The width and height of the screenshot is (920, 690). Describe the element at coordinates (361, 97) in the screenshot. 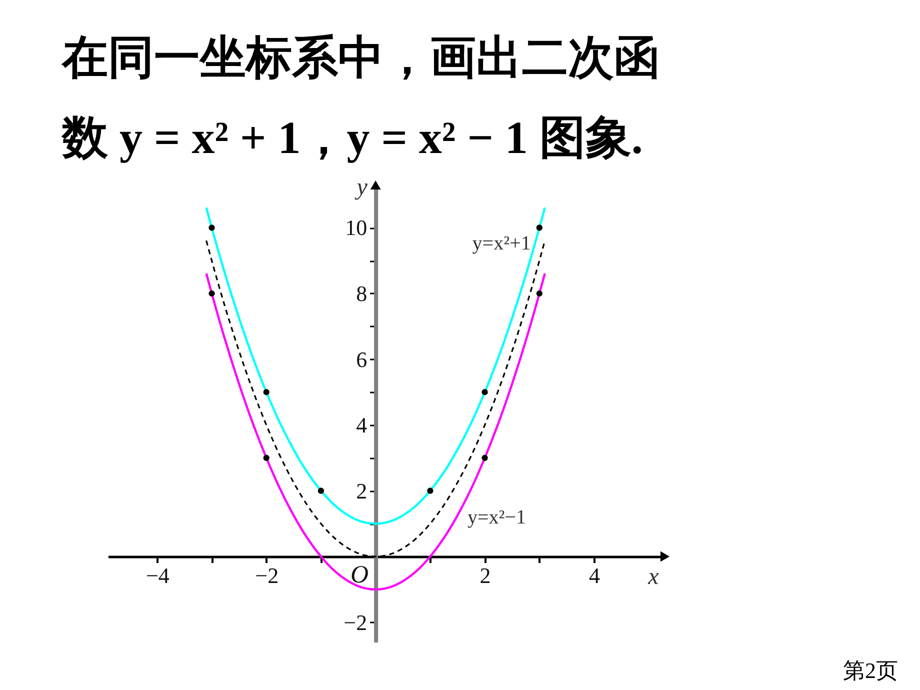

I see `chart-title: 在同一坐标系中，画出二次函数 y = x² + 1，y = x² − 1 图象.` at that location.